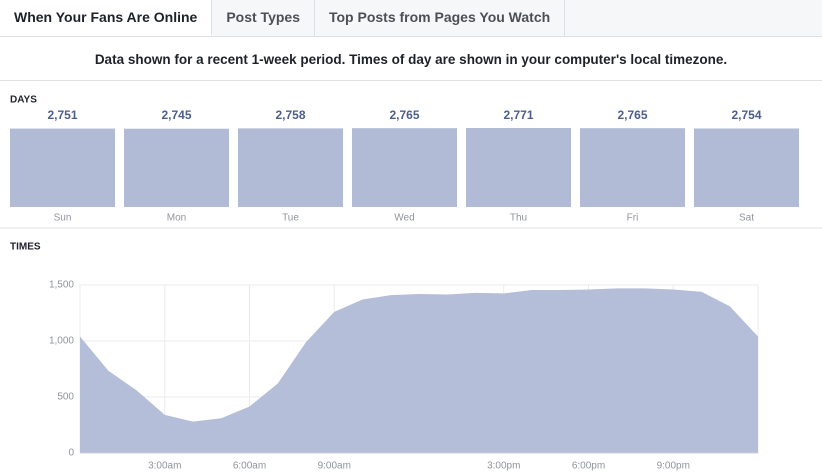 The image size is (822, 475). Describe the element at coordinates (518, 218) in the screenshot. I see `day-label: Thu` at that location.